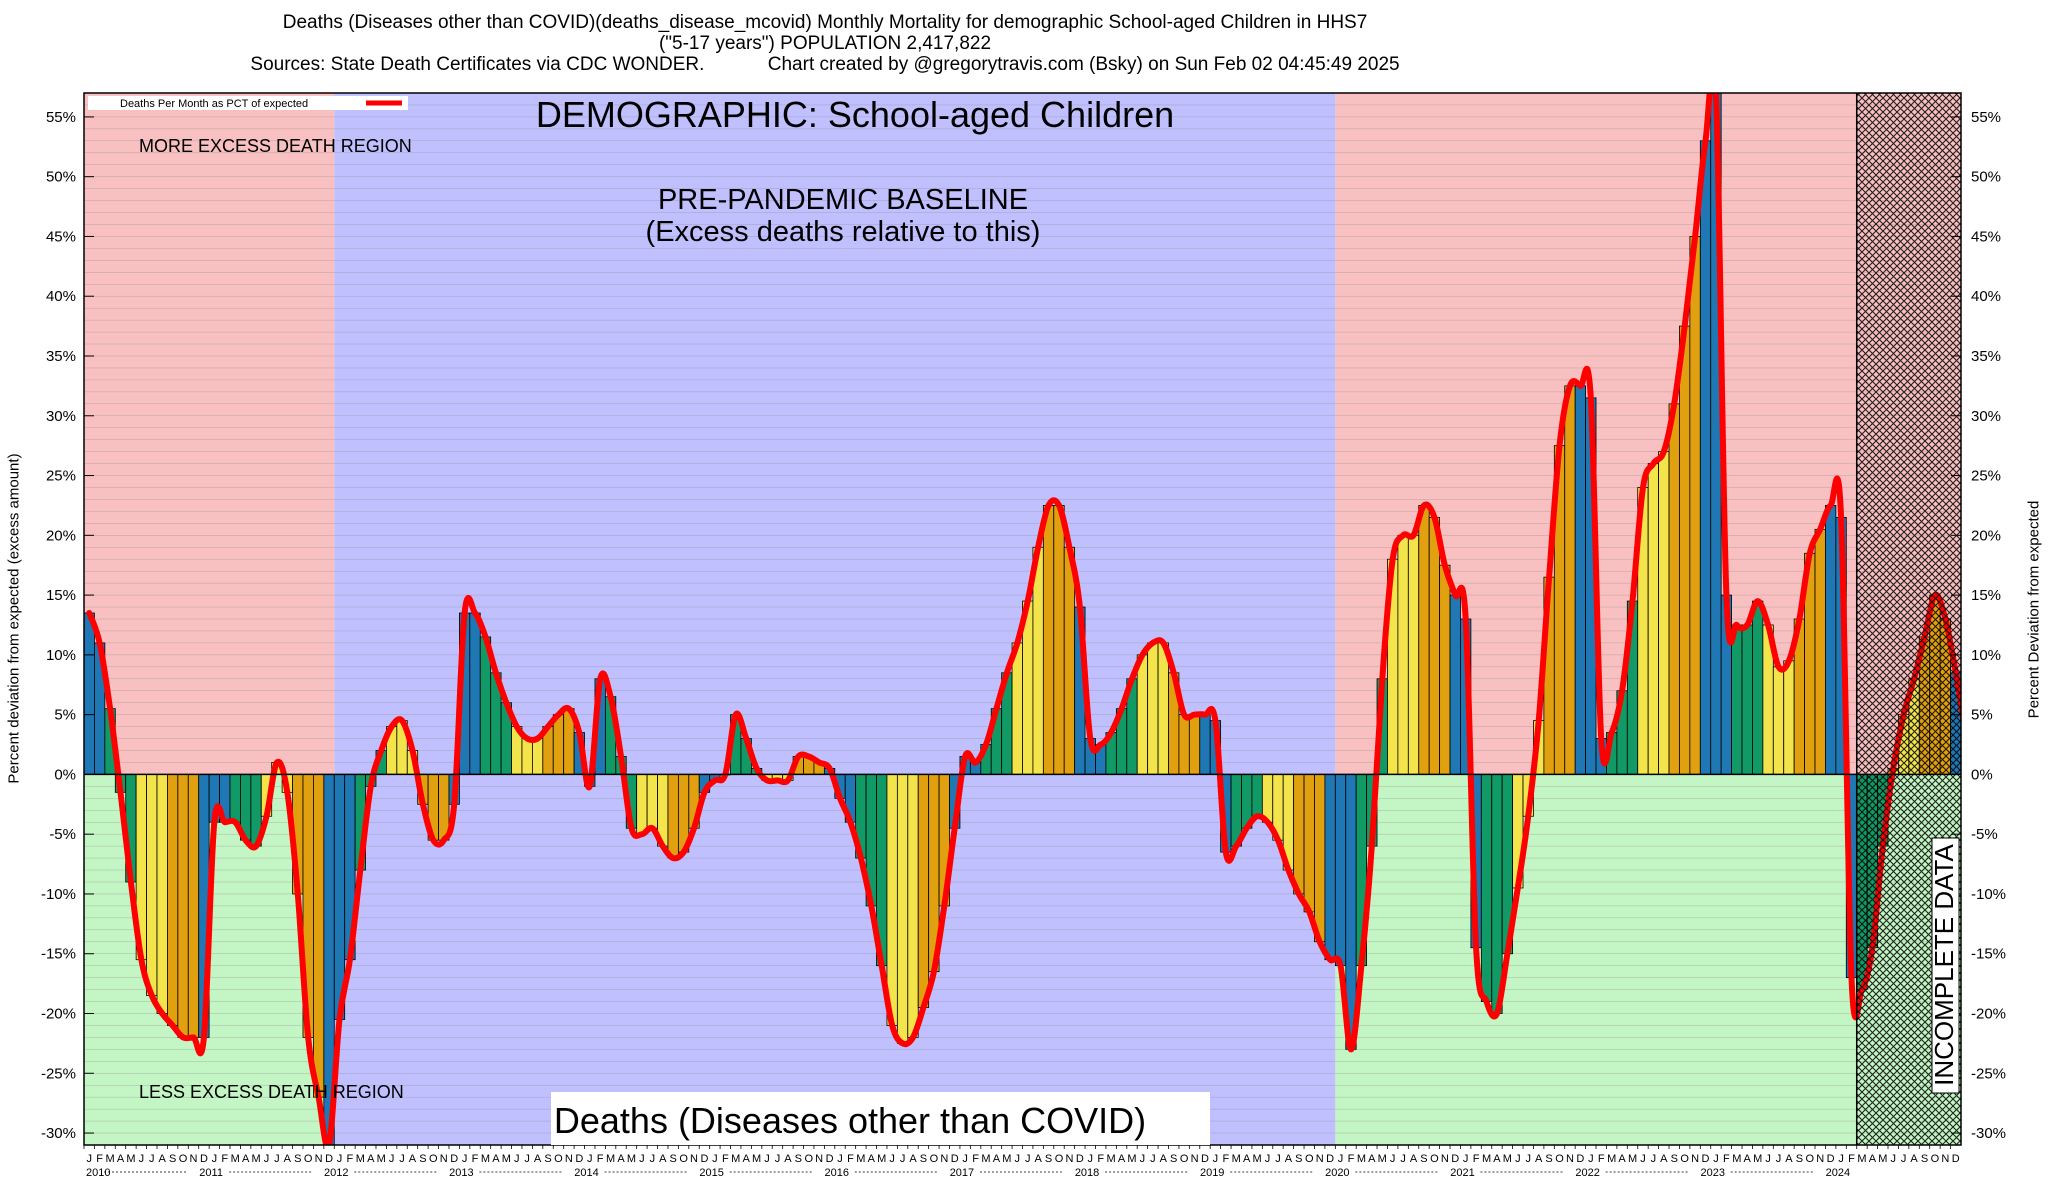  I want to click on y-tick-label-left: -25%, so click(58, 1073).